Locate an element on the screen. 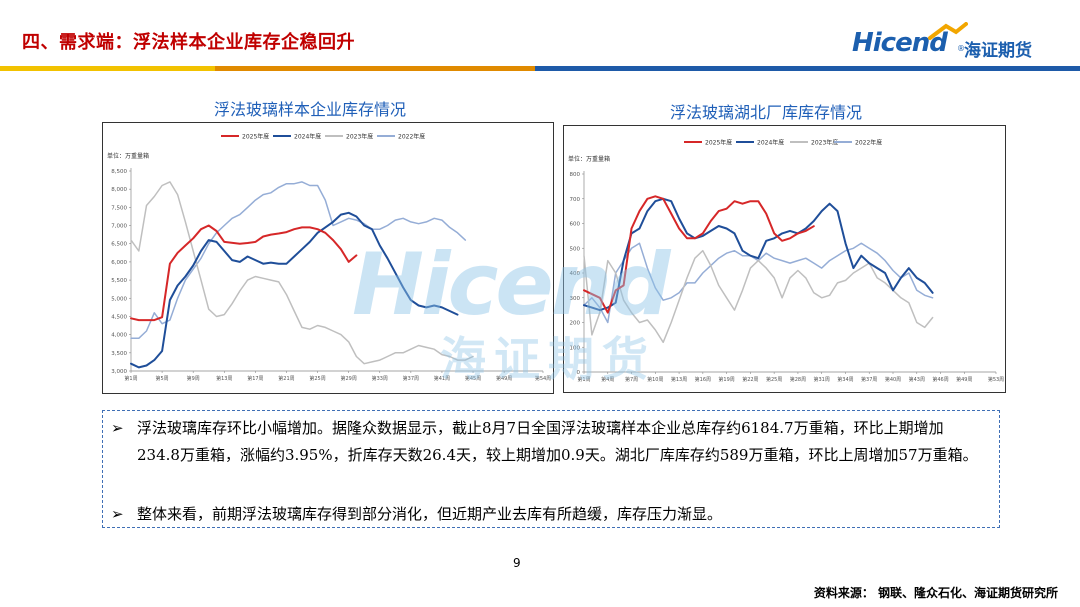  y-tick-label: 4,000 is located at coordinates (119, 336).